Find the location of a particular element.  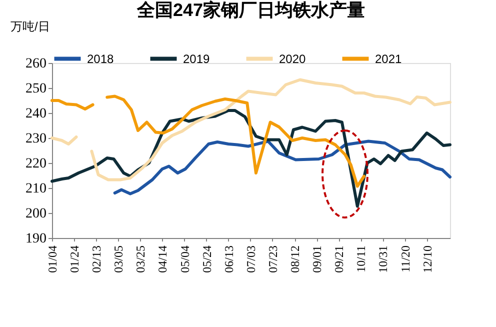

legend-label: 2018 is located at coordinates (100, 59).